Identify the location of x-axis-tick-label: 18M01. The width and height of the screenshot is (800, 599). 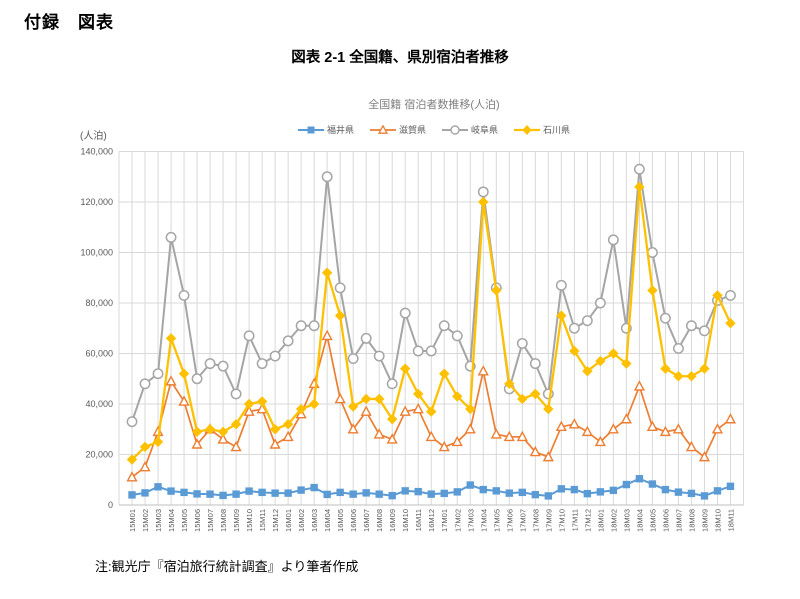
(600, 520).